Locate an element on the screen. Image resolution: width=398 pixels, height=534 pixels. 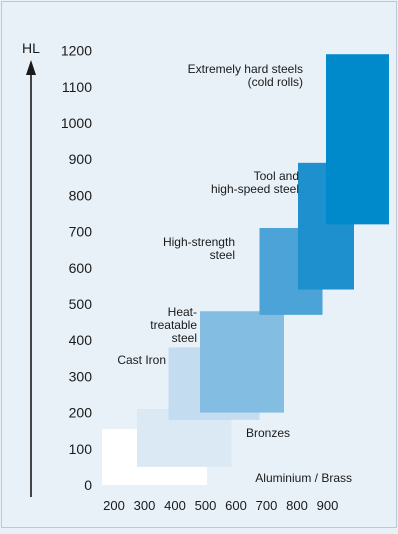
y-tick-label: 500 is located at coordinates (81, 304).